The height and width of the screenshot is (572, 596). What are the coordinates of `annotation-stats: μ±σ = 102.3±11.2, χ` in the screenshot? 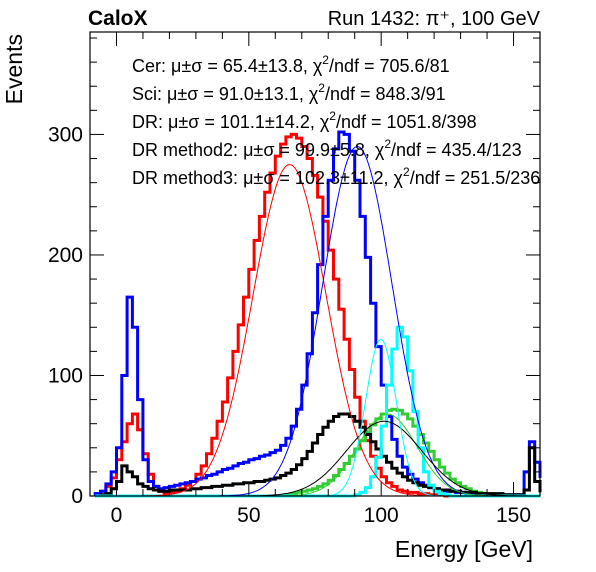 It's located at (323, 178).